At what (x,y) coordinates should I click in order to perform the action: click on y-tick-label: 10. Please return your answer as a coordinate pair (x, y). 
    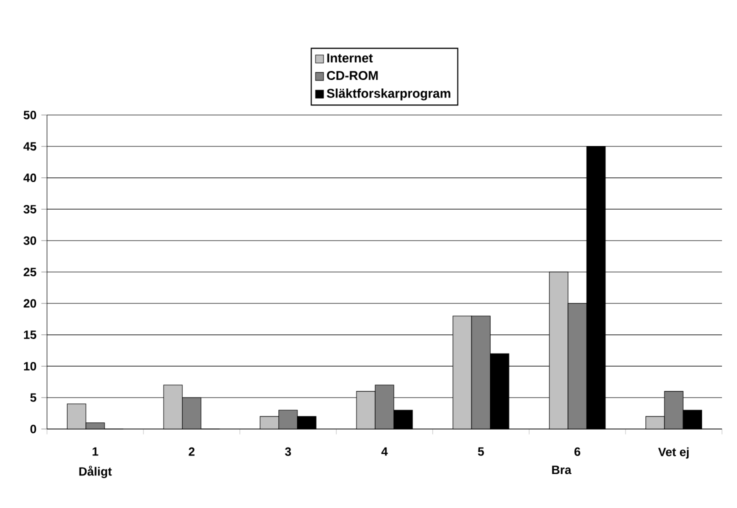
    Looking at the image, I should click on (30, 366).